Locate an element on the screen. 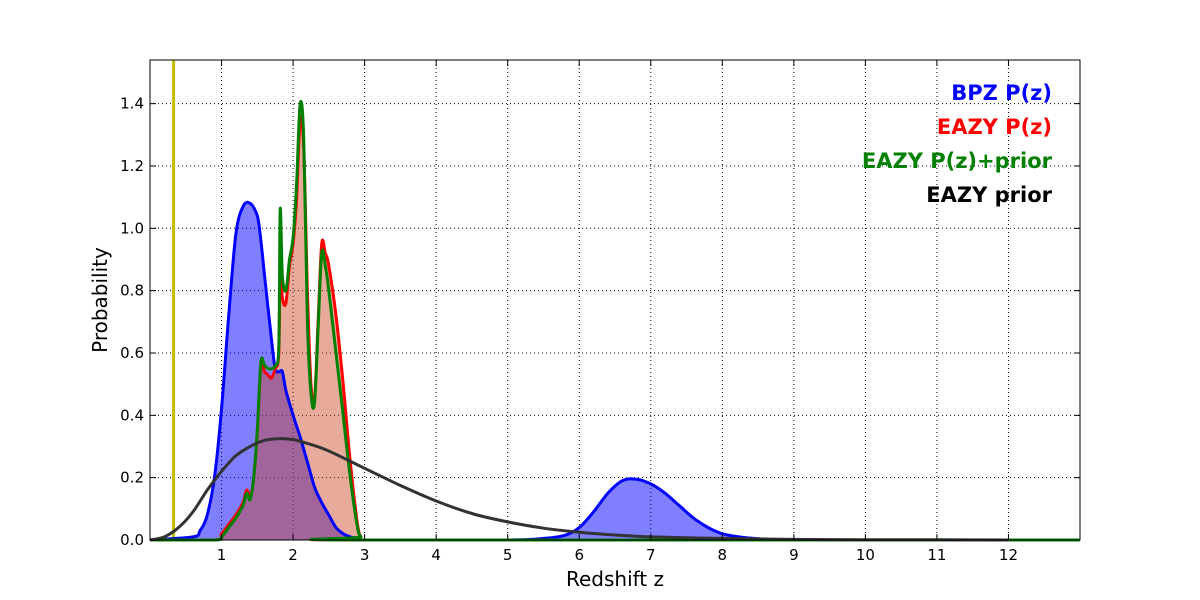 This screenshot has width=1200, height=600. x-tick-label: 10 is located at coordinates (865, 555).